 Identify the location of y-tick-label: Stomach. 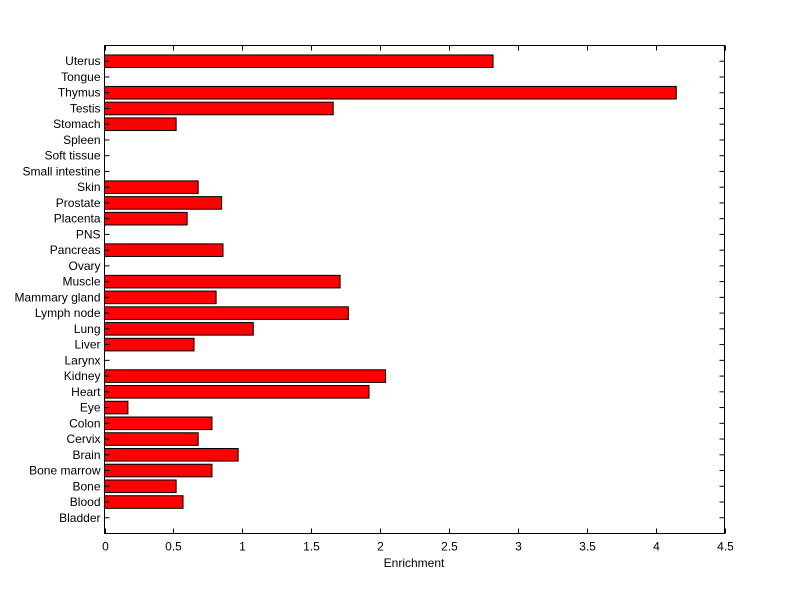
(76, 124).